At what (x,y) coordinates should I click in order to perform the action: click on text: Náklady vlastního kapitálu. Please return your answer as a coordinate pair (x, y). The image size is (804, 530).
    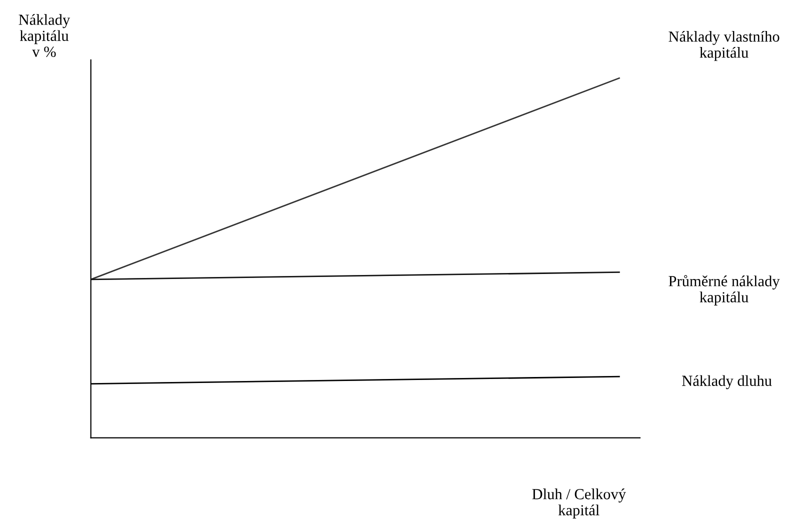
    Looking at the image, I should click on (724, 45).